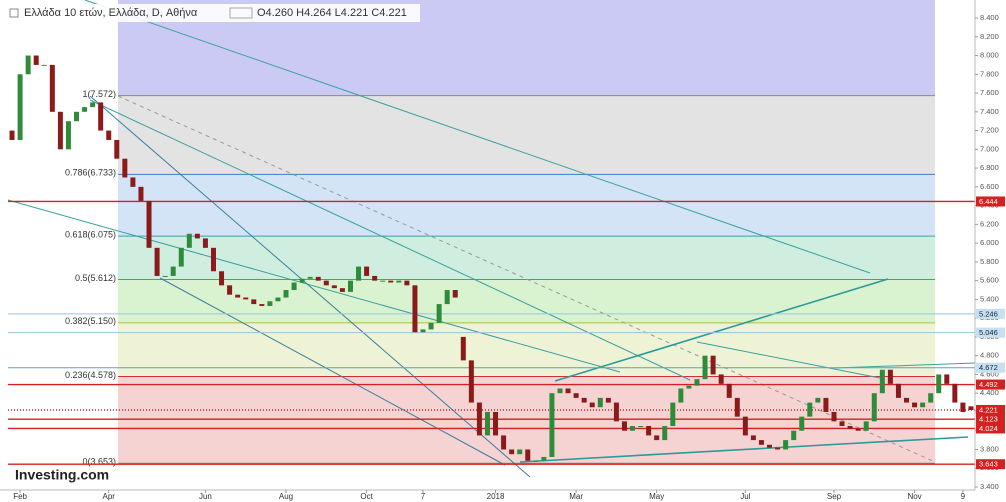  I want to click on chart-title: Ελλάδα 10 ετών, Ελλάδα, D, Αθήνα, so click(111, 13).